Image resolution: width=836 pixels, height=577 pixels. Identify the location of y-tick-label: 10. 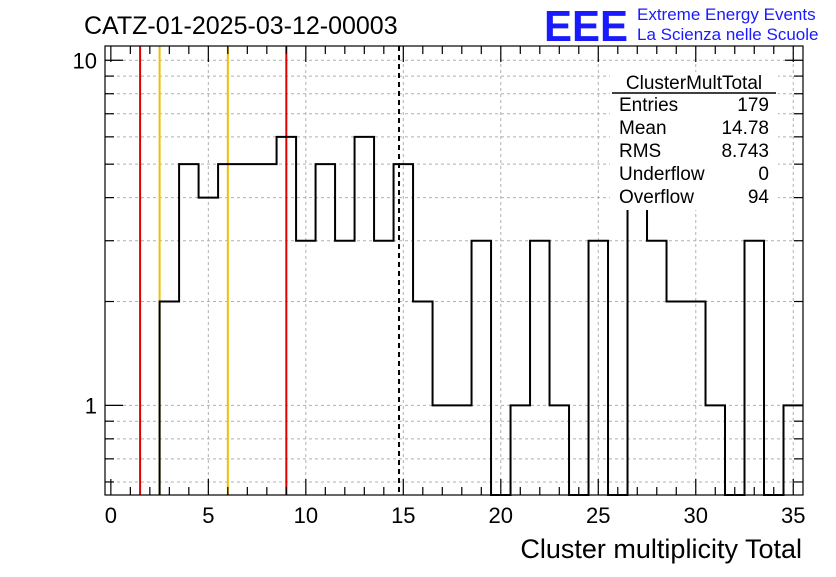
(85, 60).